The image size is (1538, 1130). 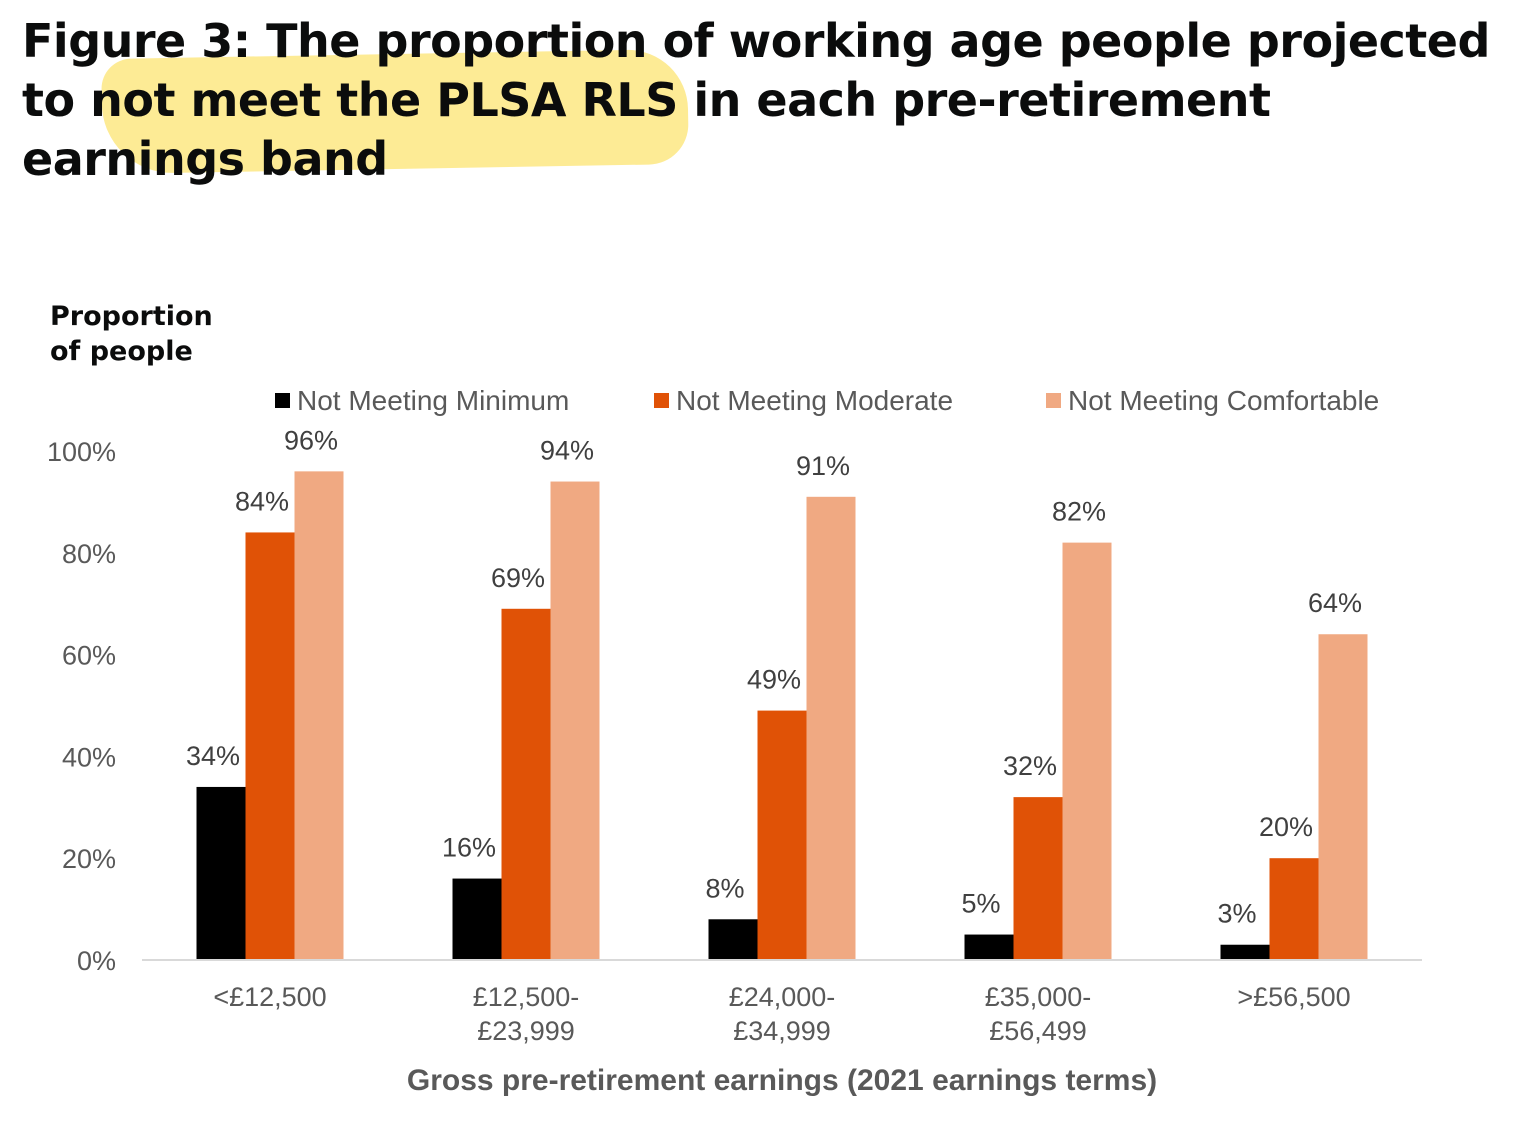 I want to click on y-axis-label-line: of people, so click(x=121, y=351).